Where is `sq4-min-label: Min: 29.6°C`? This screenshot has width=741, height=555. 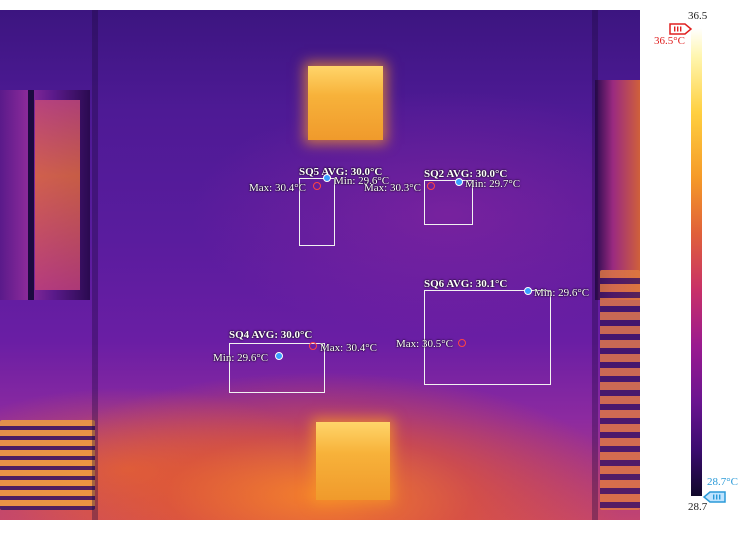 sq4-min-label: Min: 29.6°C is located at coordinates (241, 358).